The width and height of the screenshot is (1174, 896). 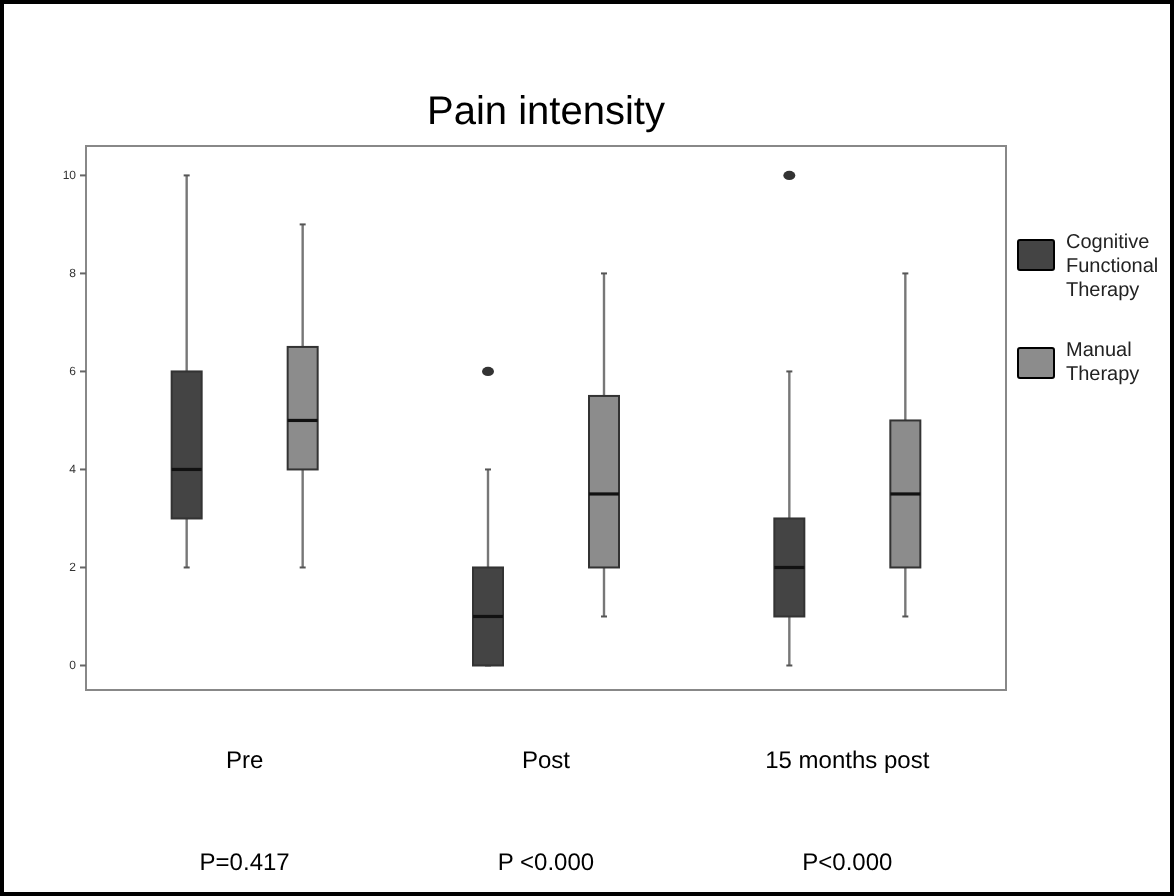 I want to click on text: P <0.000, so click(x=546, y=862).